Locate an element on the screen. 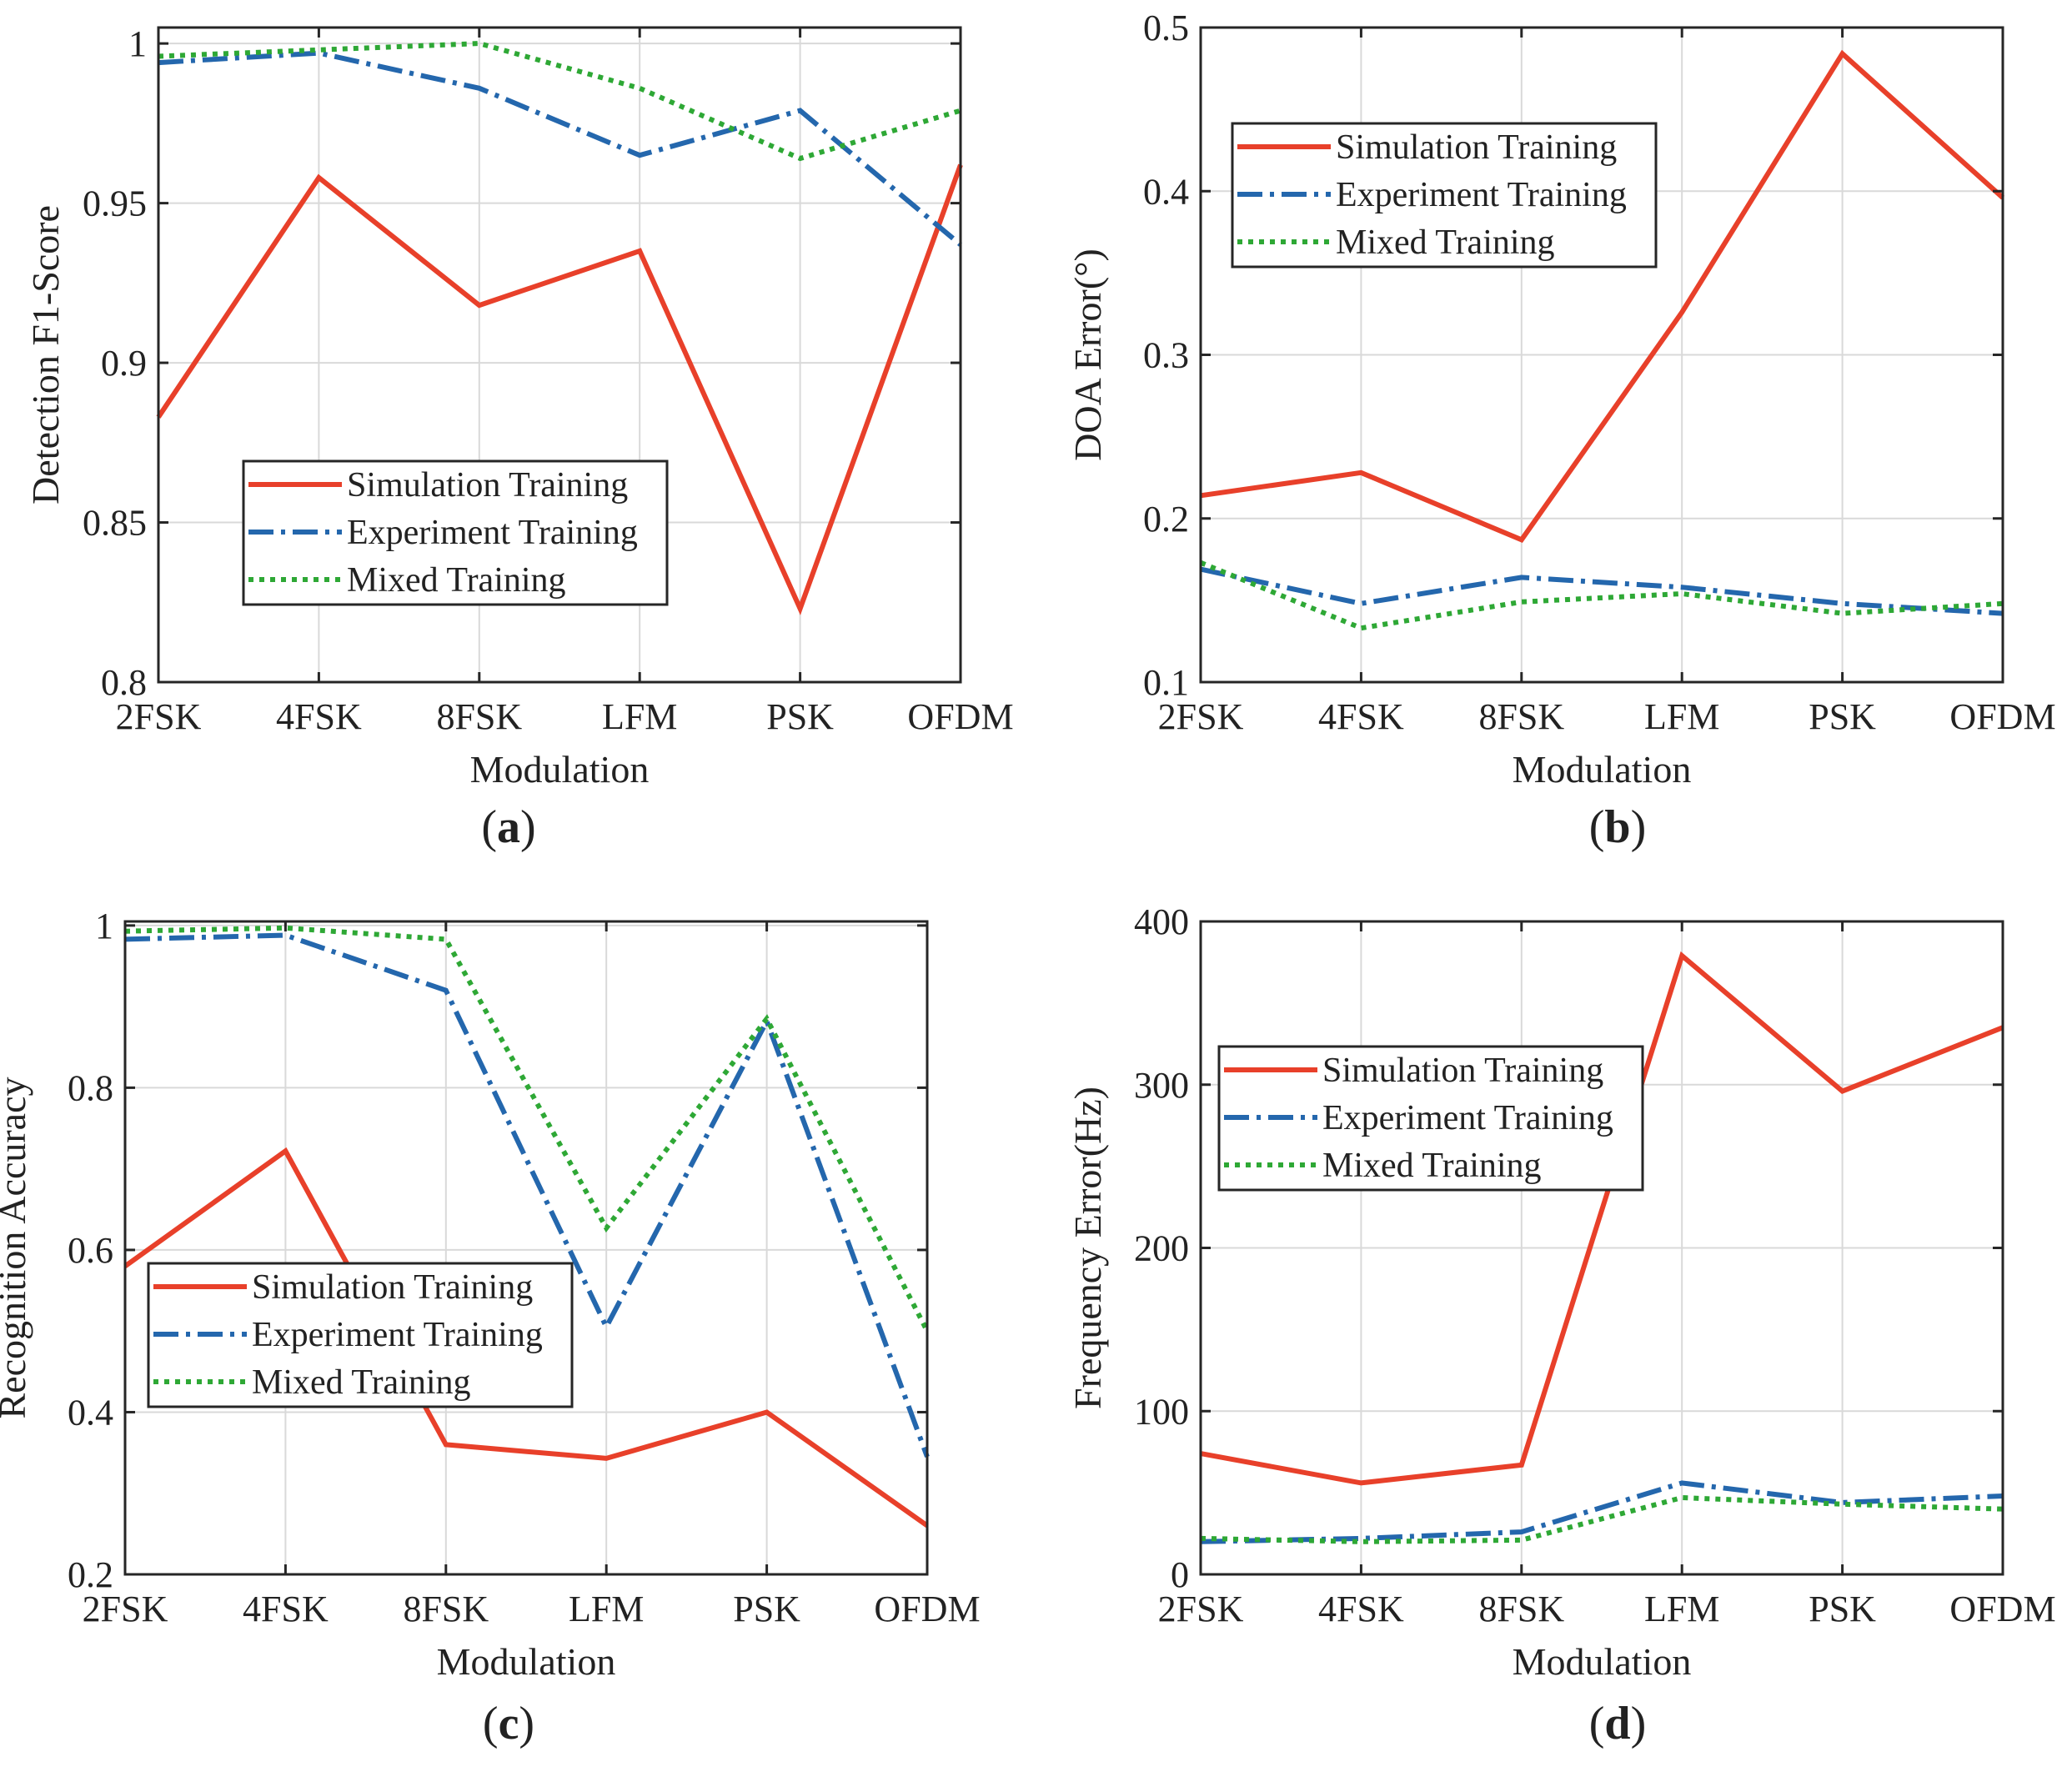 The width and height of the screenshot is (2072, 1777). y-tick-label: 400 is located at coordinates (1161, 921).